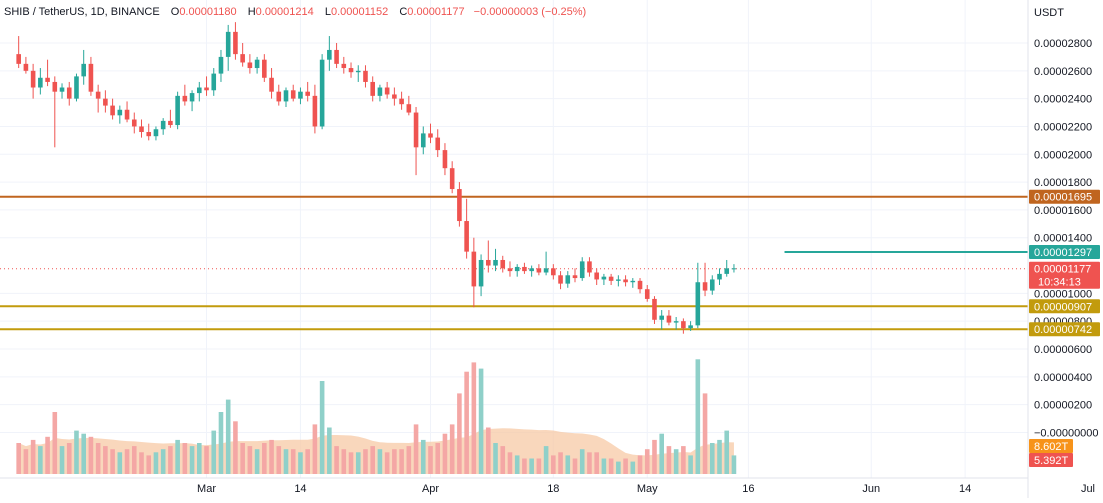 Image resolution: width=1103 pixels, height=503 pixels. What do you see at coordinates (1063, 127) in the screenshot?
I see `price-tick-label: 0.00002200` at bounding box center [1063, 127].